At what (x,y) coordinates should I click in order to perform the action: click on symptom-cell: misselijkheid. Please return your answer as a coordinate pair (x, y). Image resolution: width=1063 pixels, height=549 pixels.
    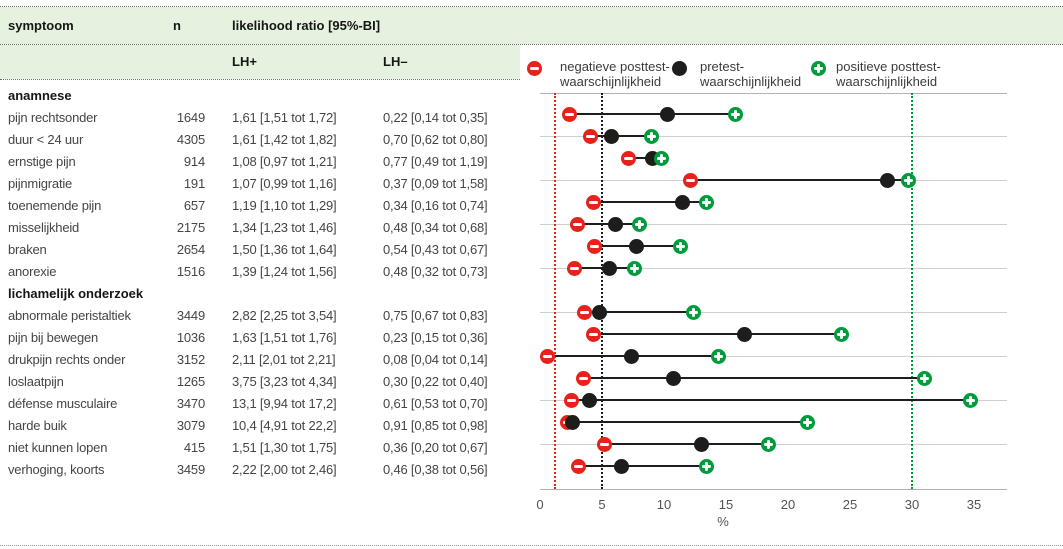
    Looking at the image, I should click on (44, 227).